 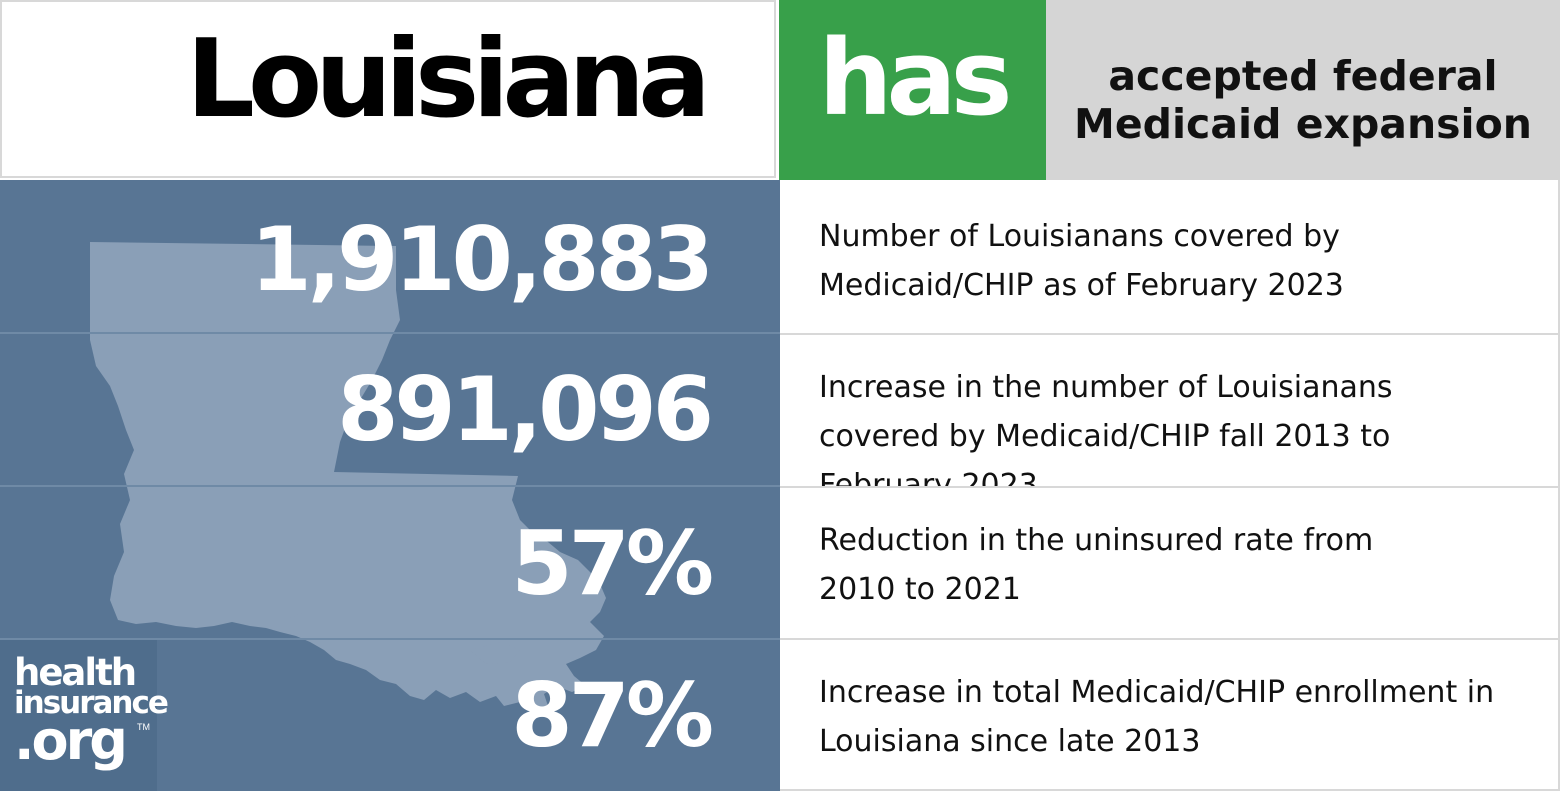 What do you see at coordinates (1303, 100) in the screenshot?
I see `expansion-description: accepted federal Medicaid expansion` at bounding box center [1303, 100].